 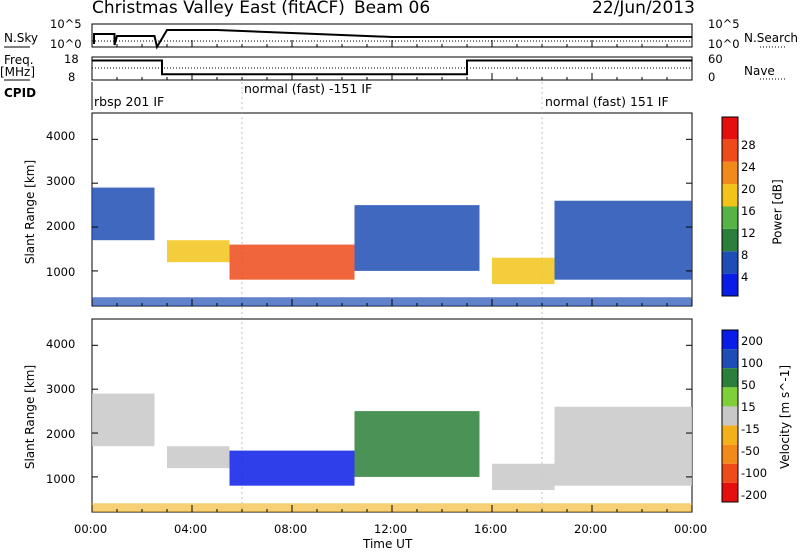 I want to click on nsearch-axis-top: 10^5, so click(x=724, y=24).